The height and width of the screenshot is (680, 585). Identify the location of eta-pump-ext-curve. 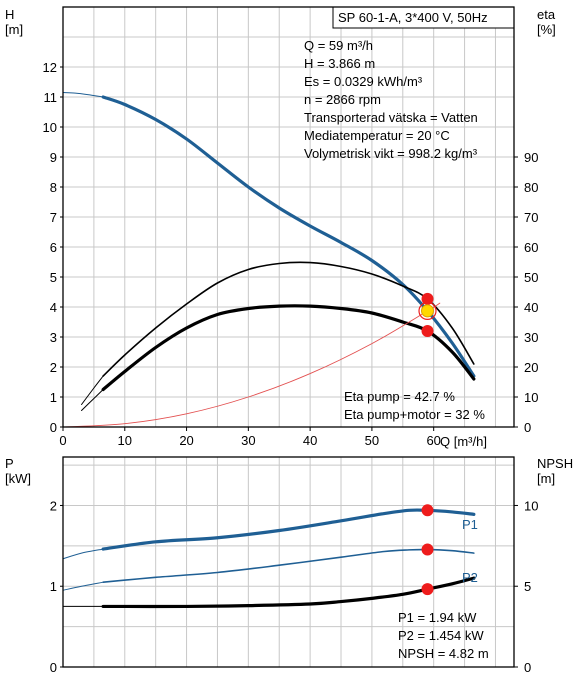
(92, 390).